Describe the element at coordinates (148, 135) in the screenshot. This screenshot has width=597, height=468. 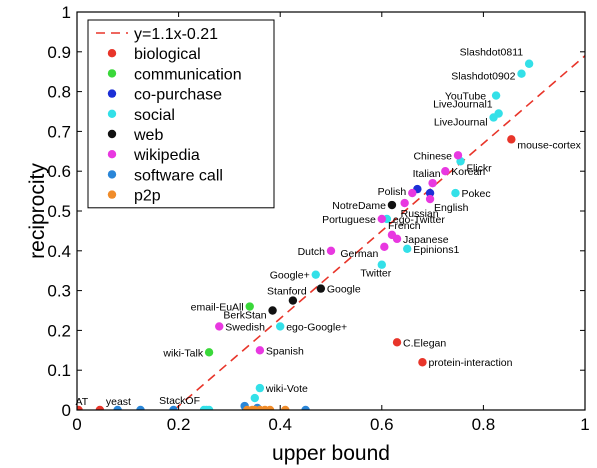
I see `legend-label: web` at that location.